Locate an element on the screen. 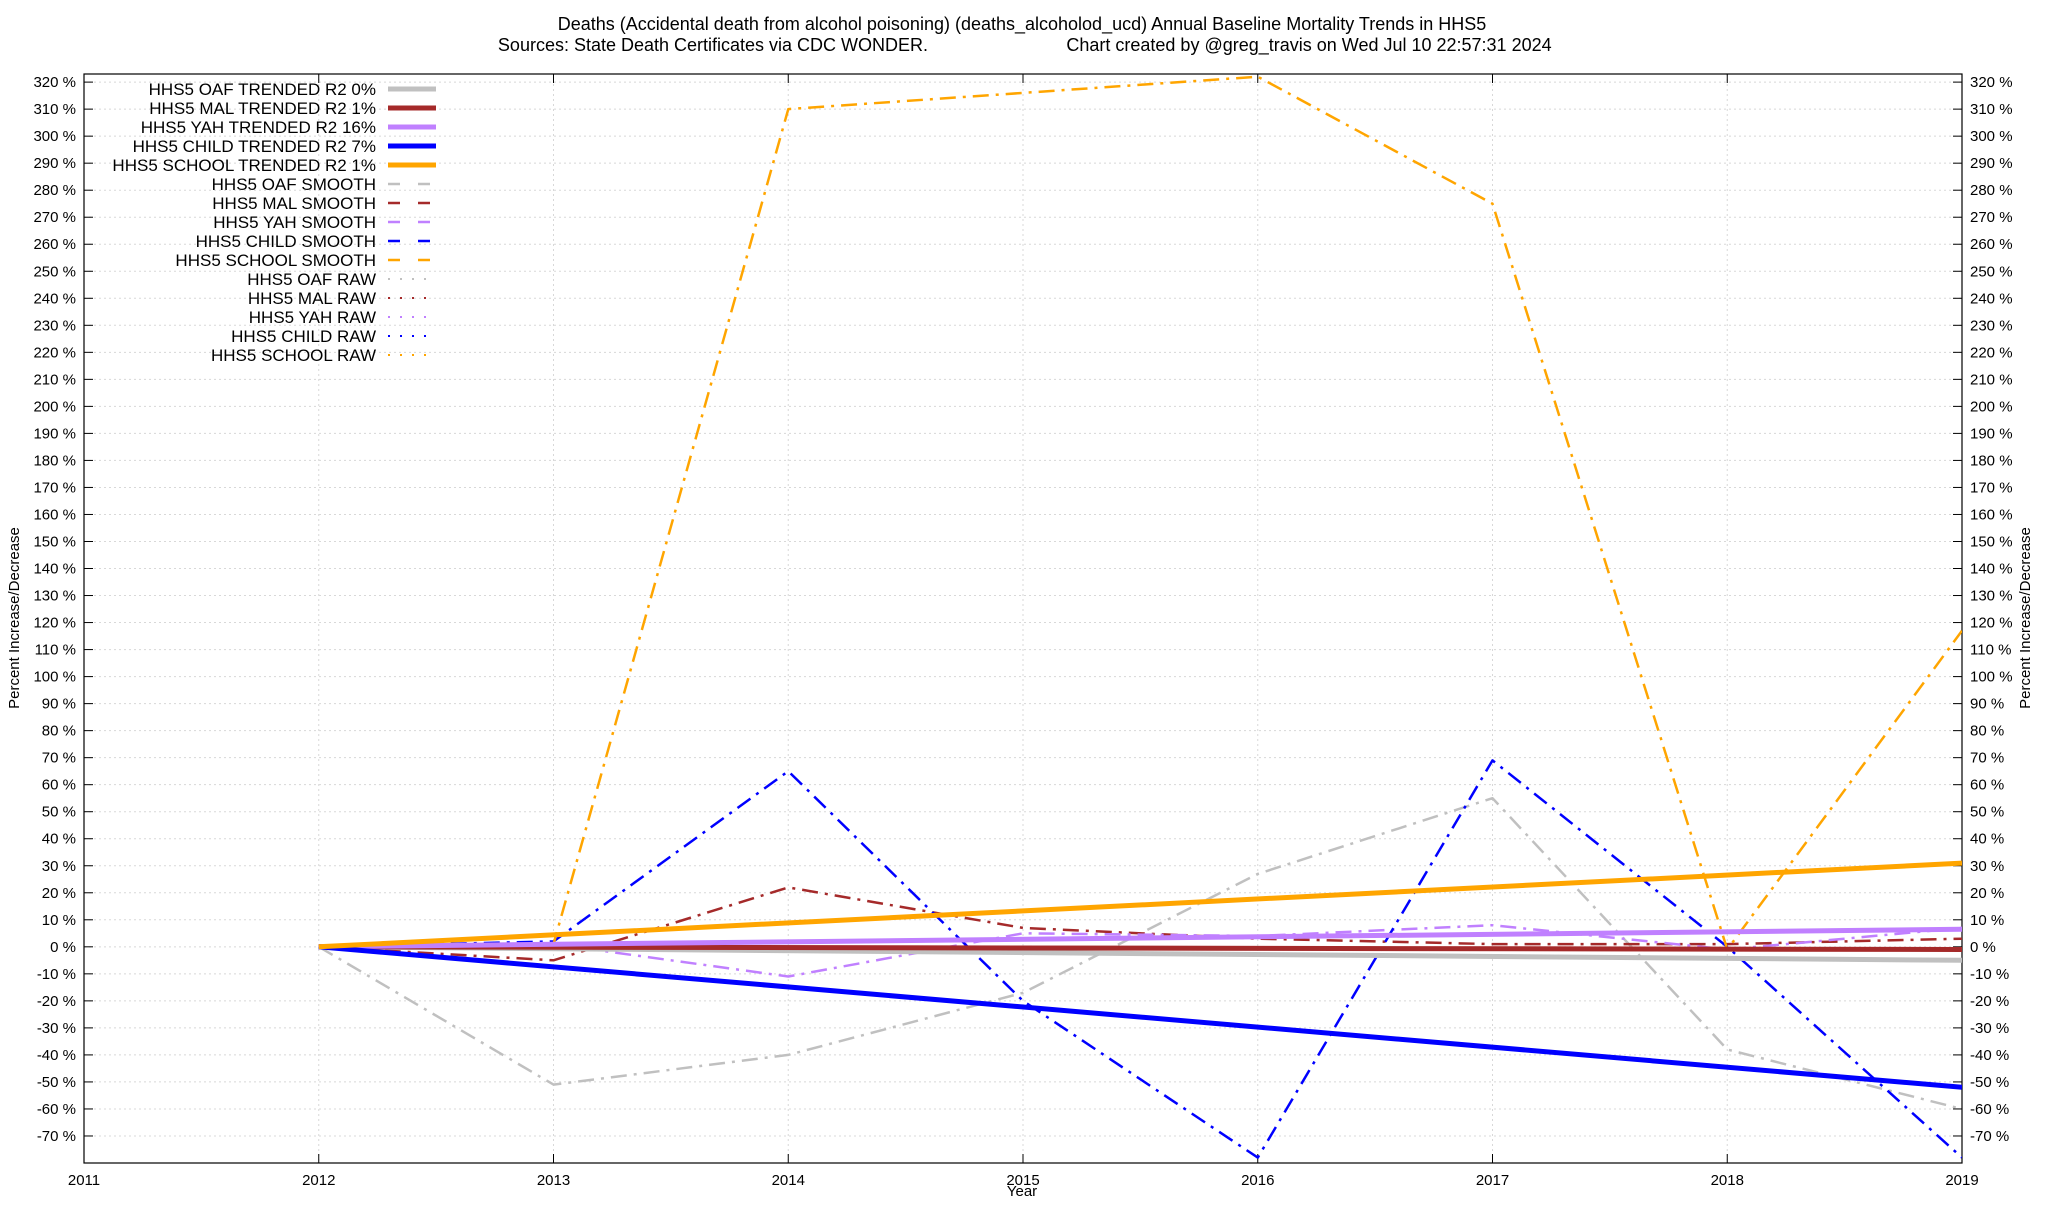 The height and width of the screenshot is (1205, 2048). legend-label: HHS5 OAF TRENDED R2 0% is located at coordinates (262, 89).